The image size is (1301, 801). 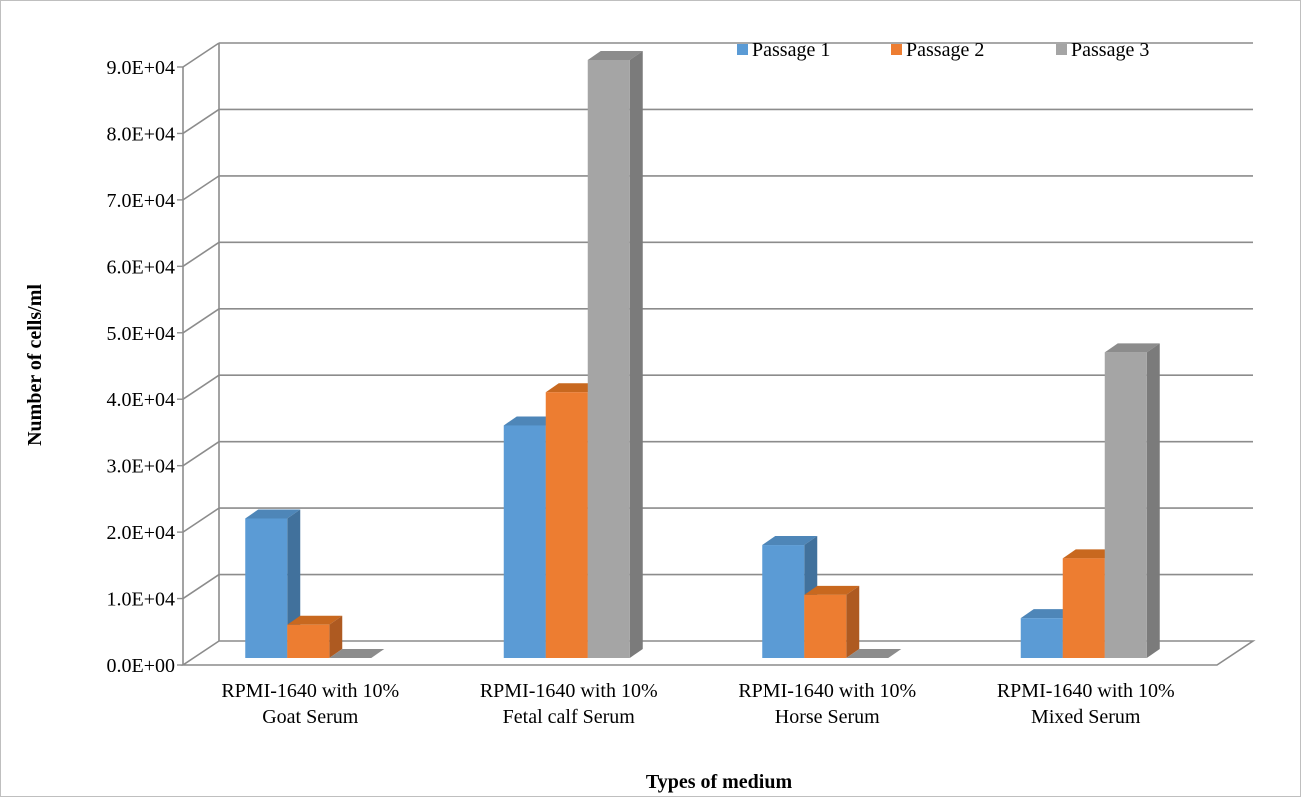 I want to click on y-tick-label: 6.0E+04, so click(x=141, y=267).